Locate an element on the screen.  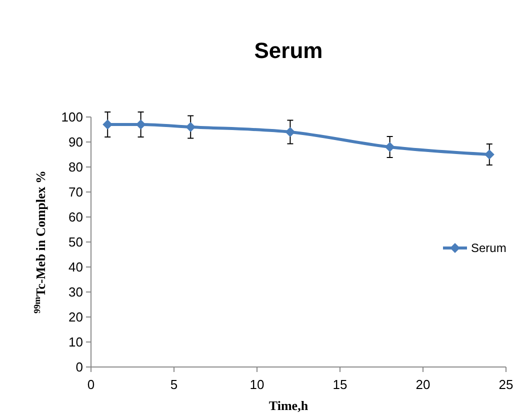
x-tick-label: 5 is located at coordinates (174, 384).